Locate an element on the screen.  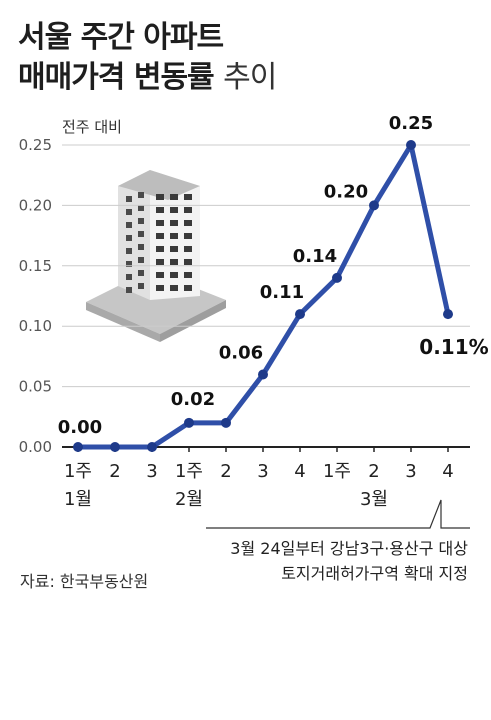
x-axis: 1주 2 3 1주 2 3 4 1주 2 3 4 1월 2월 3월 is located at coordinates (266, 478).